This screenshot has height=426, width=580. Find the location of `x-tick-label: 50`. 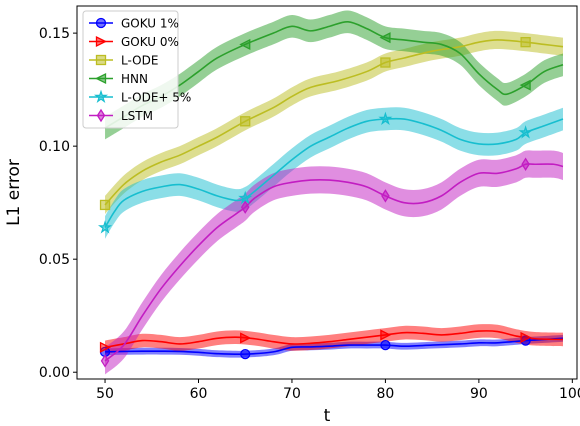

x-tick-label: 50 is located at coordinates (105, 394).